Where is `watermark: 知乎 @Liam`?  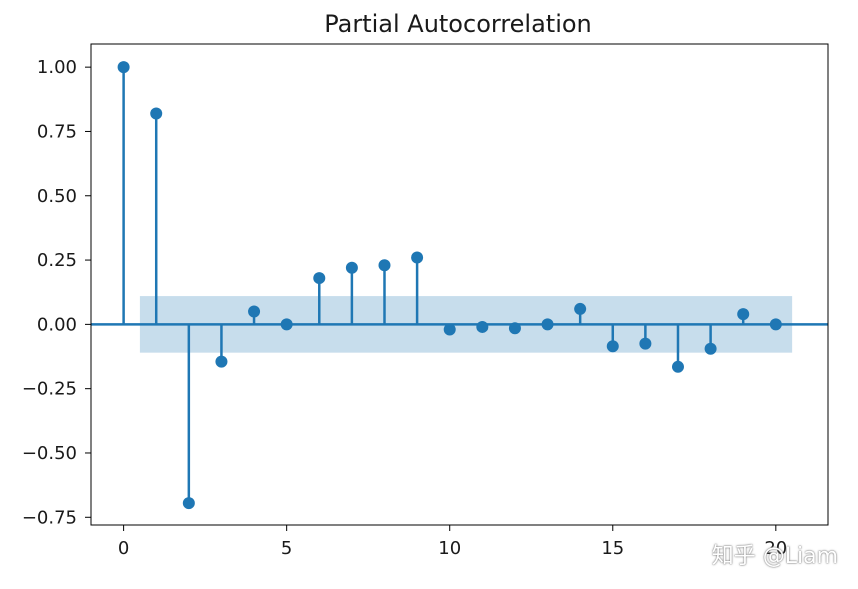 watermark: 知乎 @Liam is located at coordinates (774, 556).